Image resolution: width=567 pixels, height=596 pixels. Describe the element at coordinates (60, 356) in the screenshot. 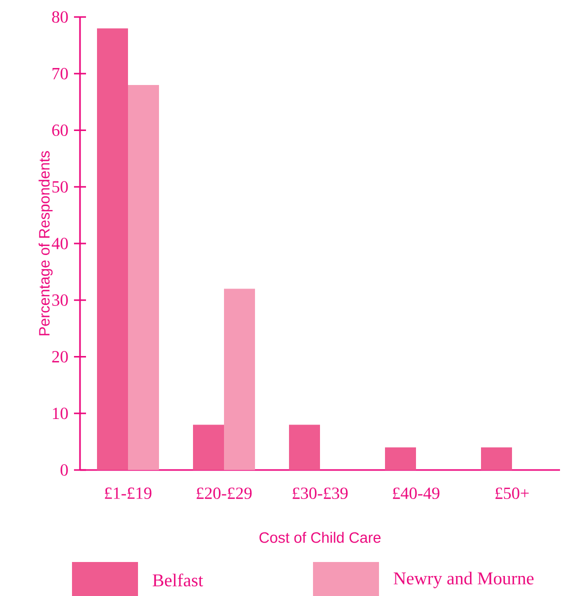

I see `y-tick-label: 20` at that location.